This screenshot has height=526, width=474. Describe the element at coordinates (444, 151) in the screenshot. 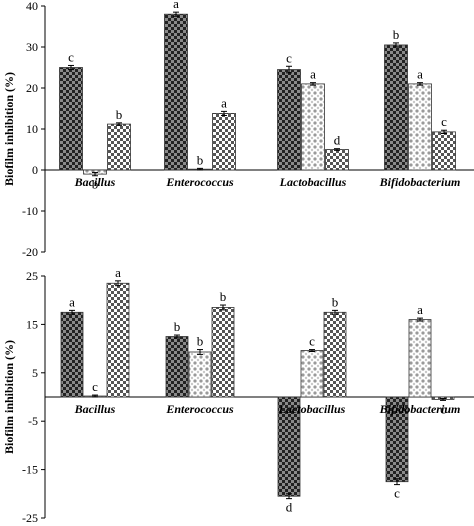

I see `bar-bifidobacterium-s3` at that location.